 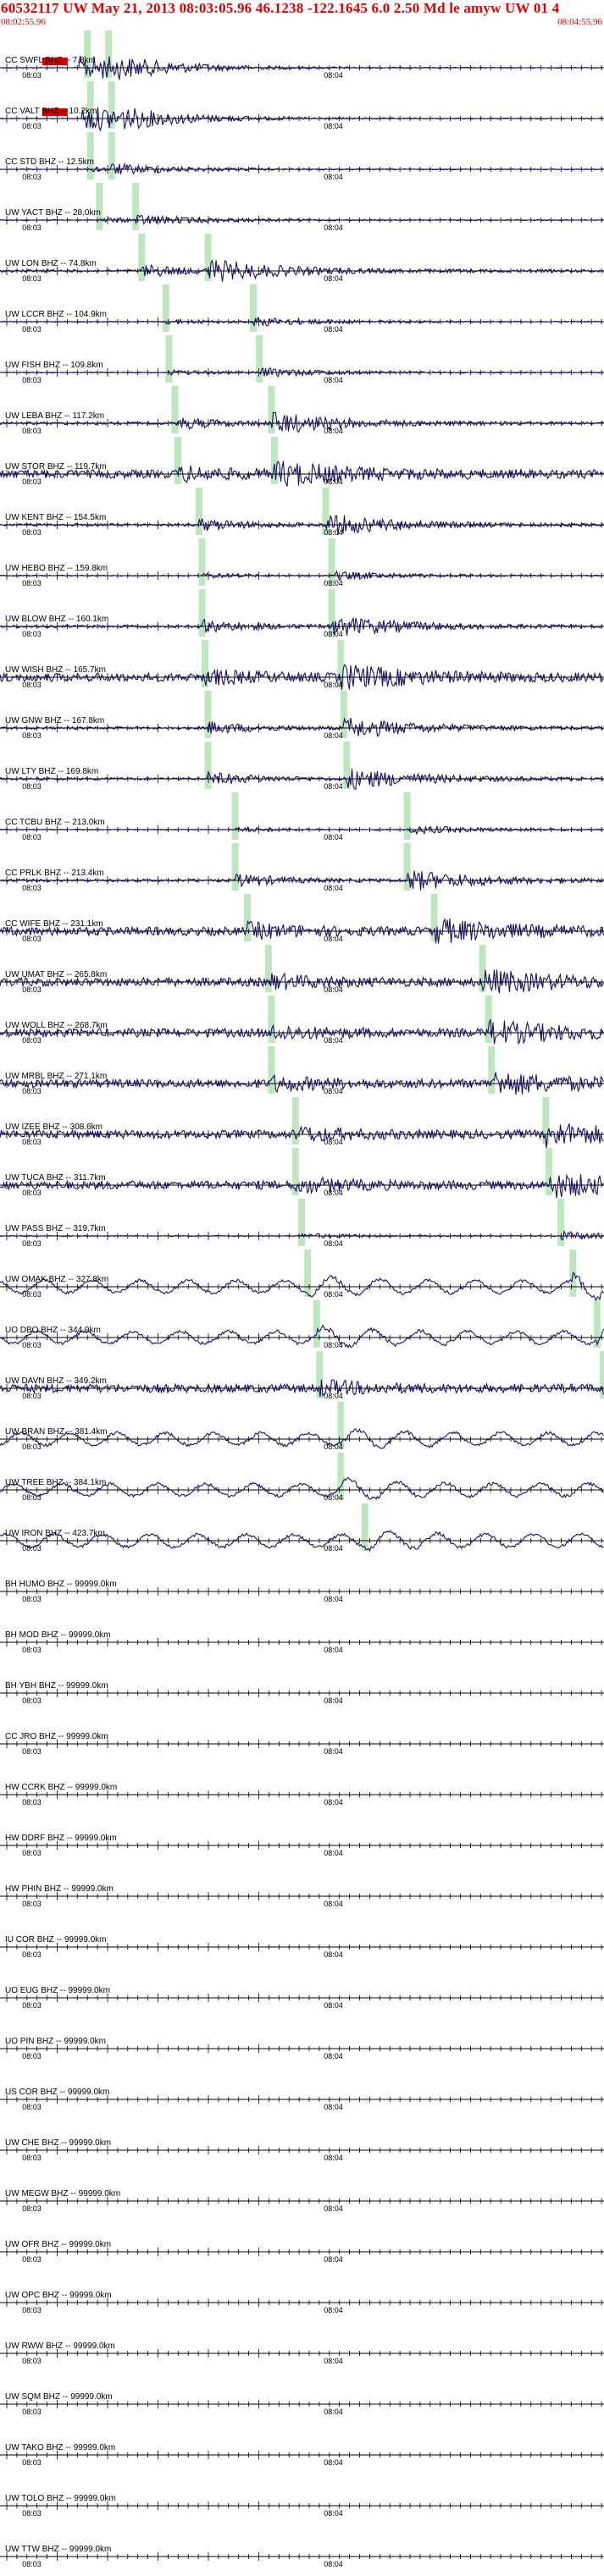 What do you see at coordinates (302, 1998) in the screenshot?
I see `trace-row: UO EUG BHZ -- 99999.0km 08:03 08:04` at bounding box center [302, 1998].